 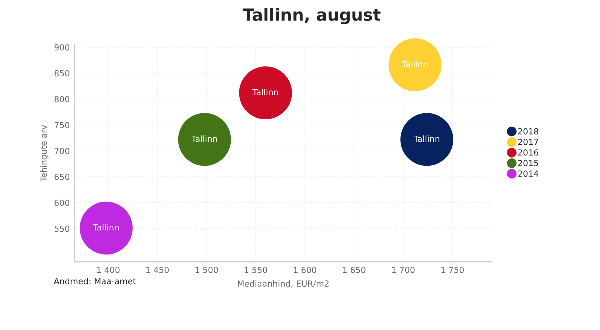 I want to click on x-tick-label: 1 550, so click(x=256, y=270).